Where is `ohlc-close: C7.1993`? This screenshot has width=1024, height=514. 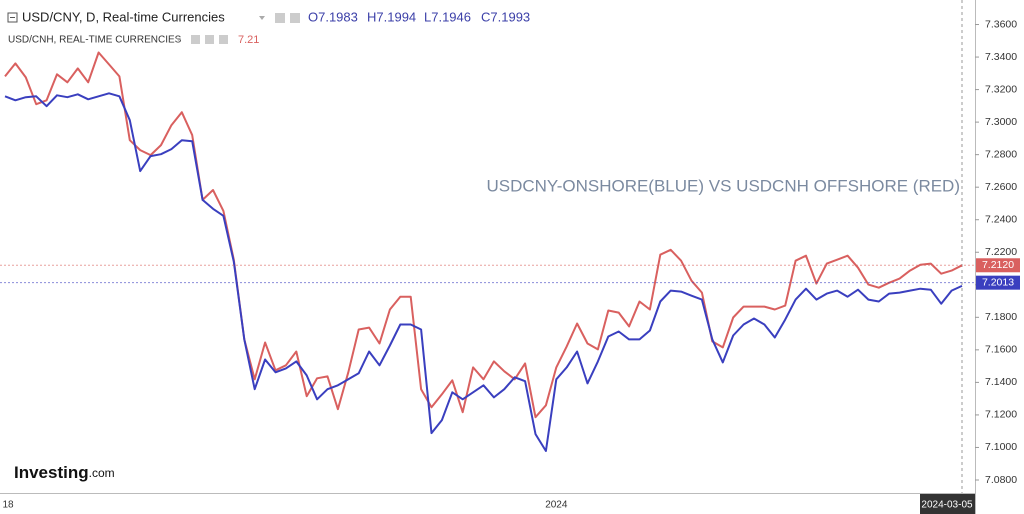 ohlc-close: C7.1993 is located at coordinates (505, 16).